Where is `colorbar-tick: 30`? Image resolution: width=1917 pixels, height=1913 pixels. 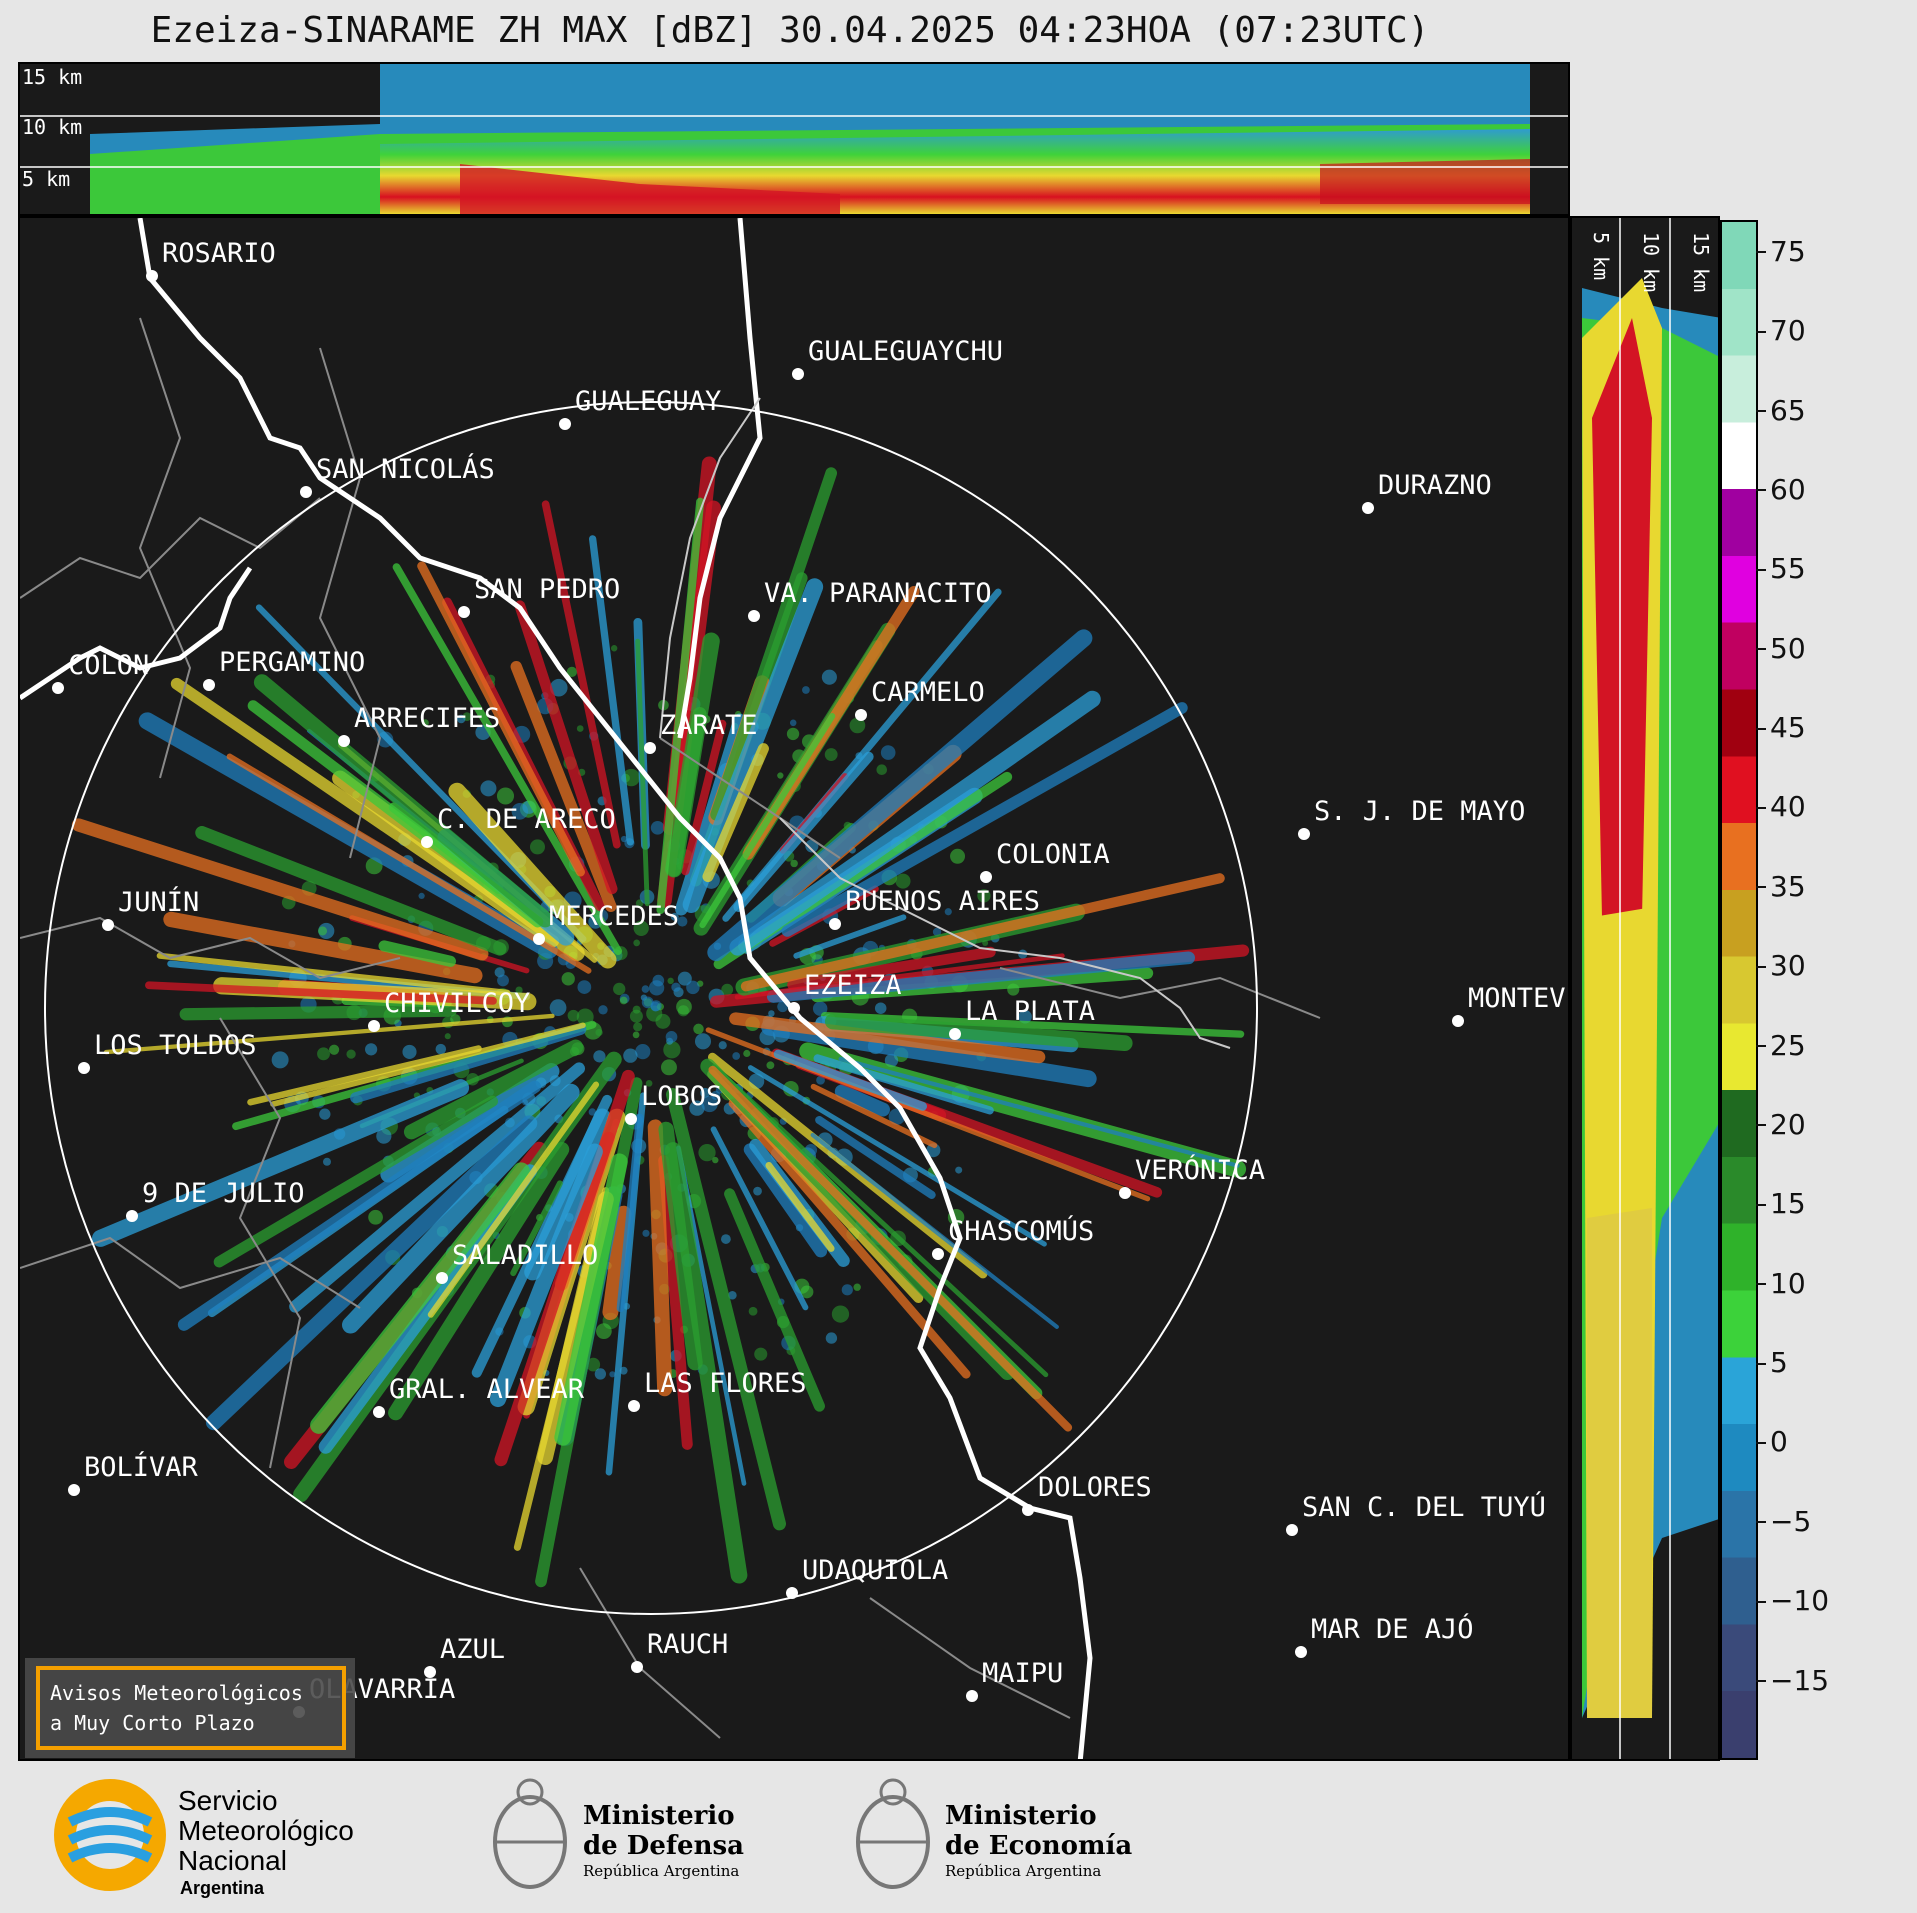 colorbar-tick: 30 is located at coordinates (1781, 965).